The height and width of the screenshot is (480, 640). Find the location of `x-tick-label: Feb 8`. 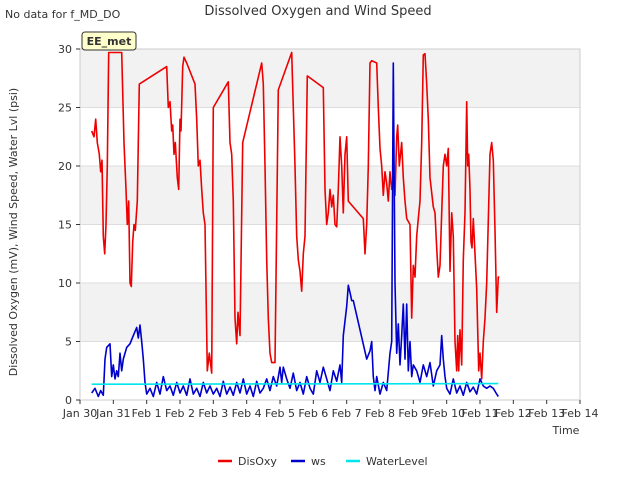

x-tick-label: Feb 8 is located at coordinates (380, 413).